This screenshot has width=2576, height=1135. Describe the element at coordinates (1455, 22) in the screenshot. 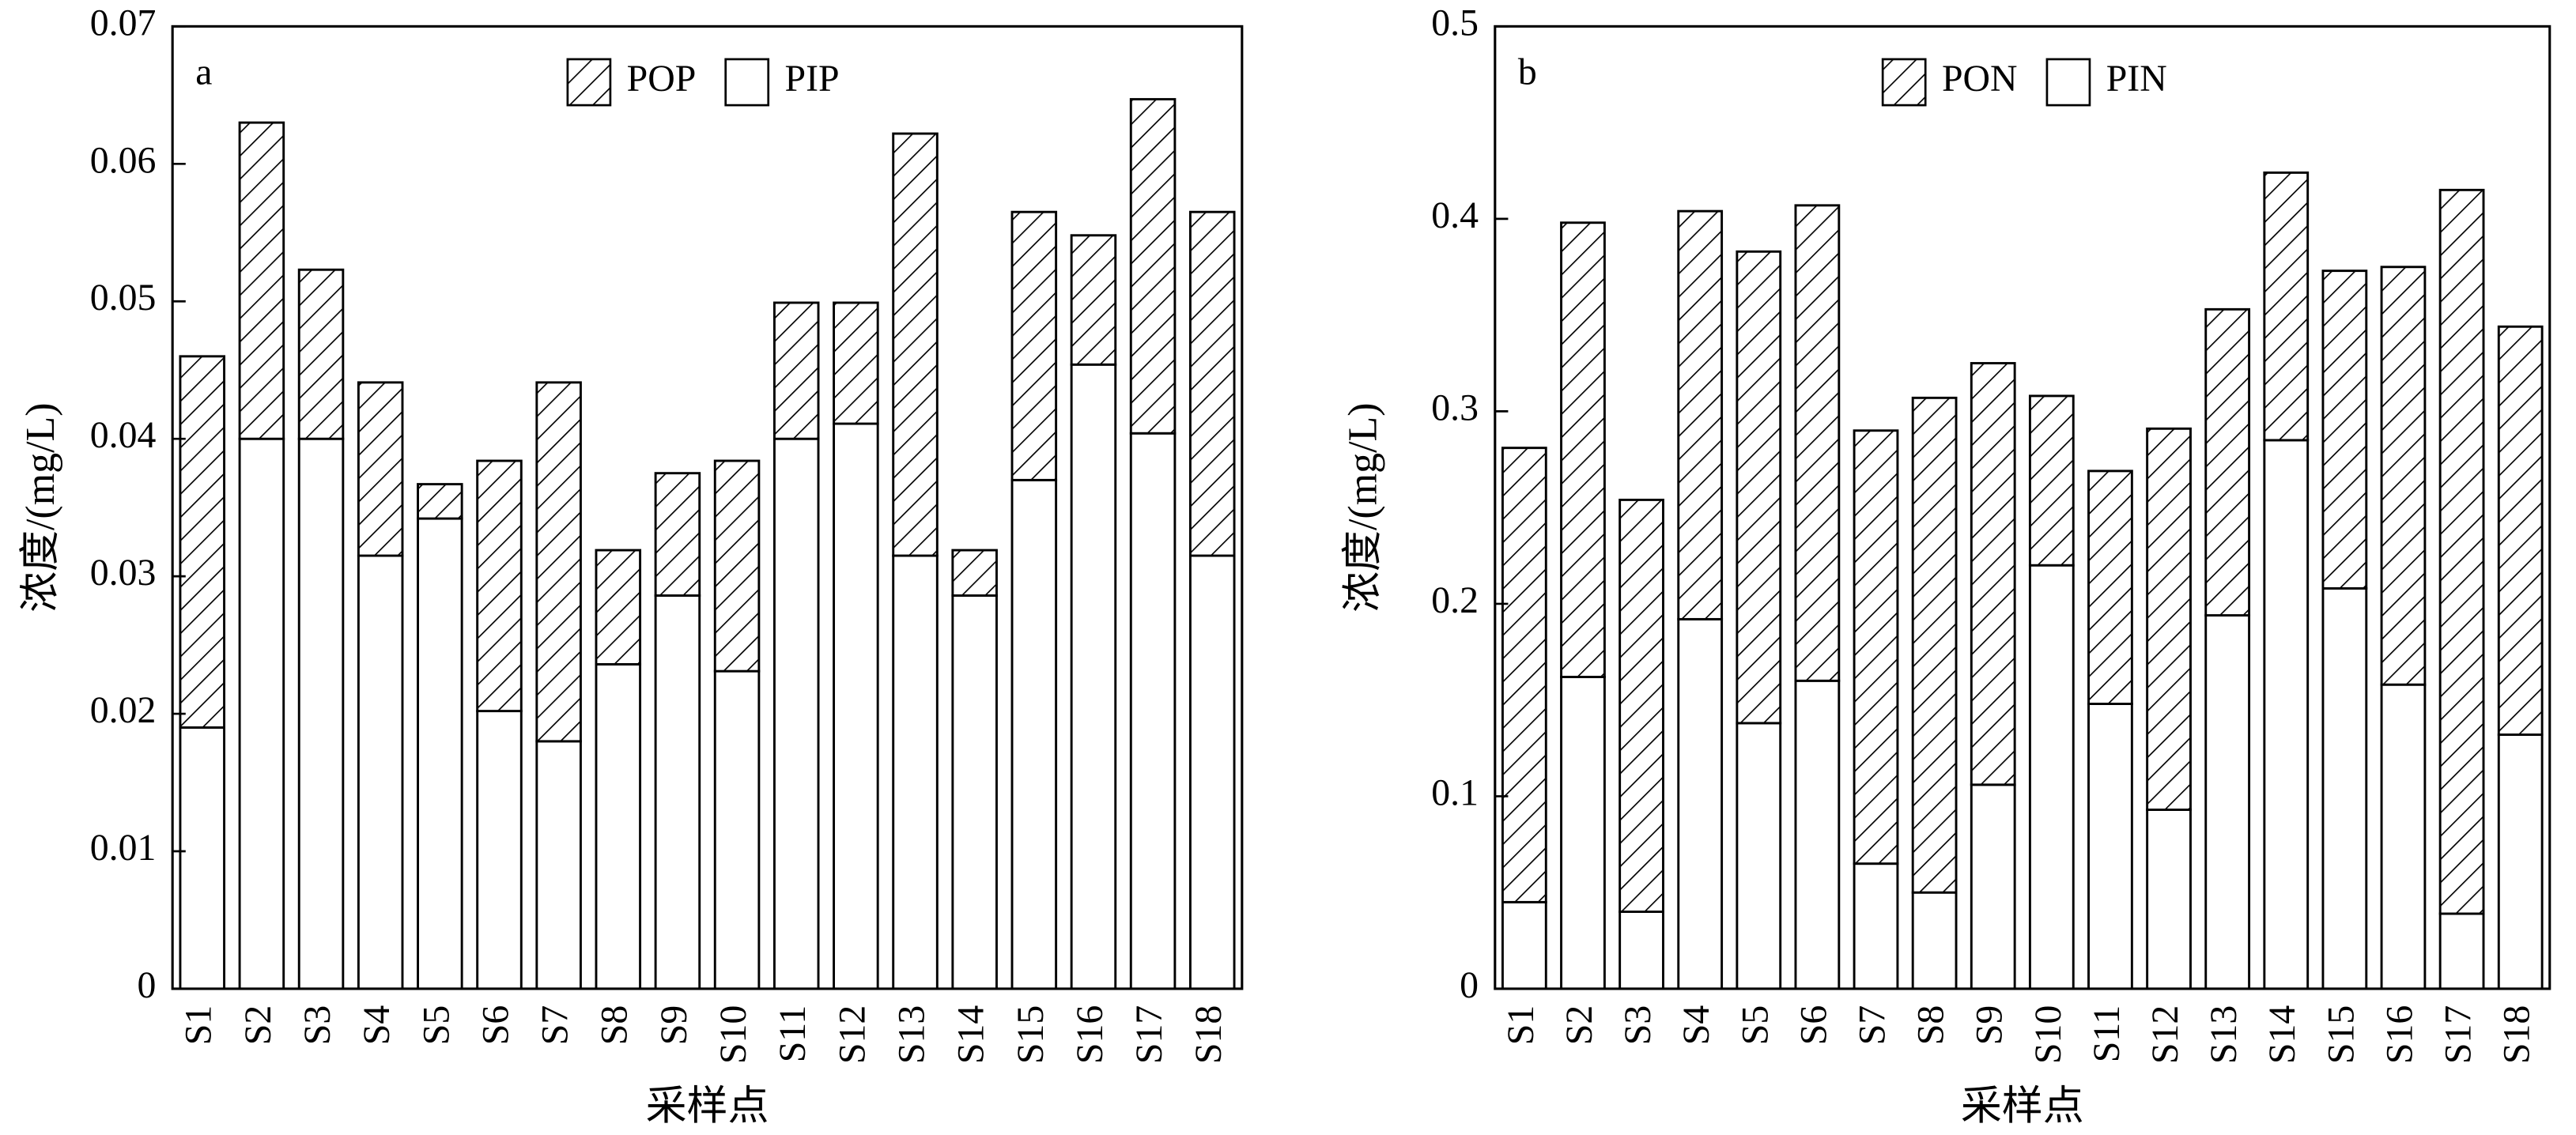

I see `y-tick-label: 0.5` at that location.